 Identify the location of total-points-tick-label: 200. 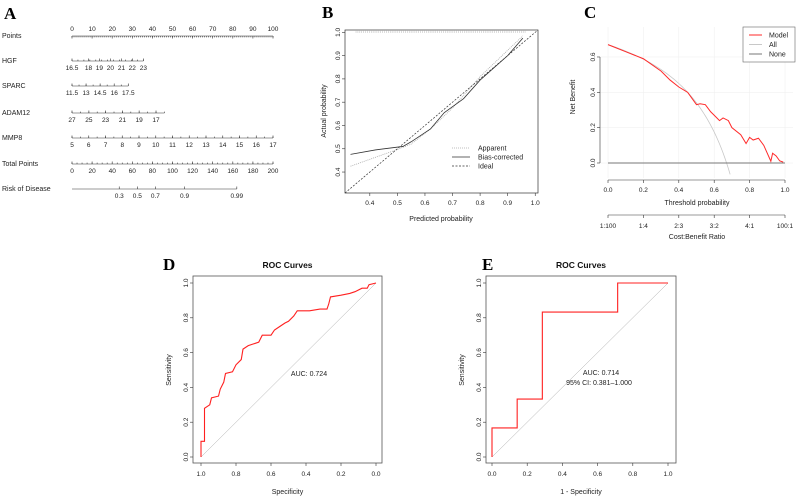
(273, 171).